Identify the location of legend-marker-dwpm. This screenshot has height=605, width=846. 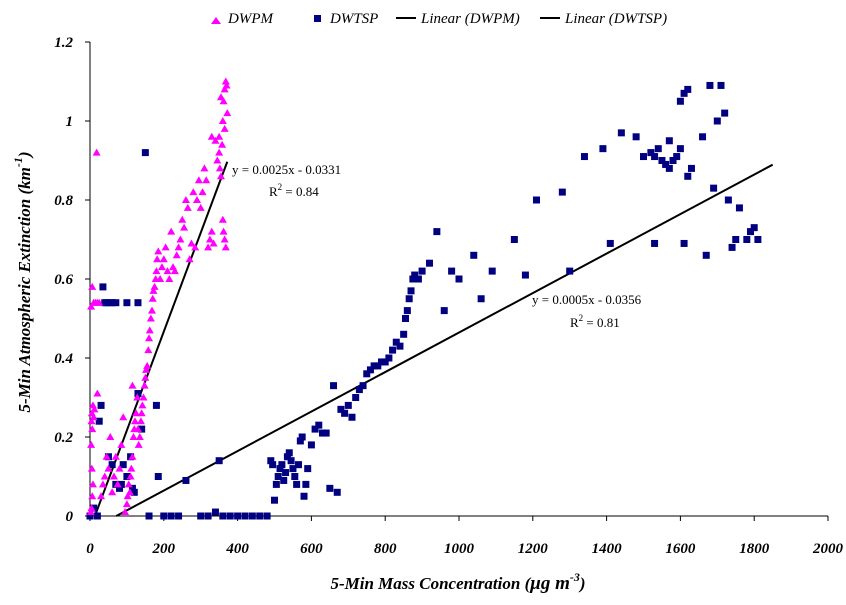
(216, 20).